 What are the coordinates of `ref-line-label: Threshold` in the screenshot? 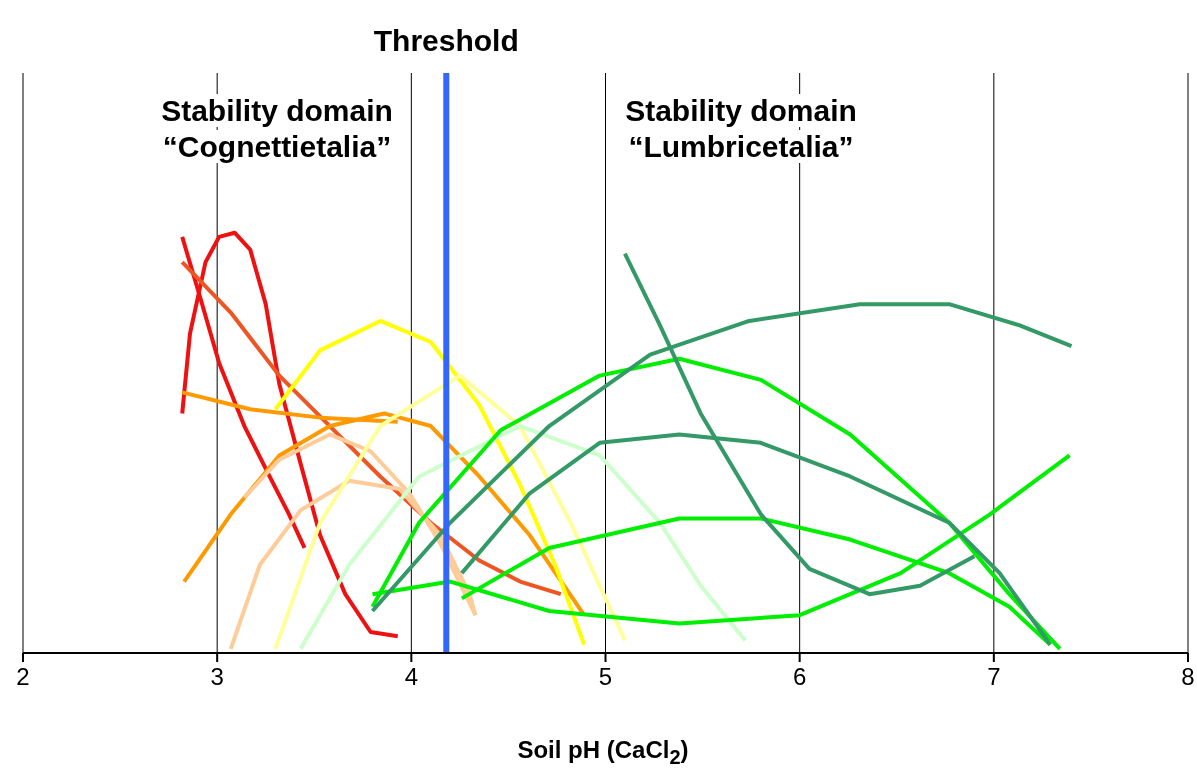 It's located at (446, 40).